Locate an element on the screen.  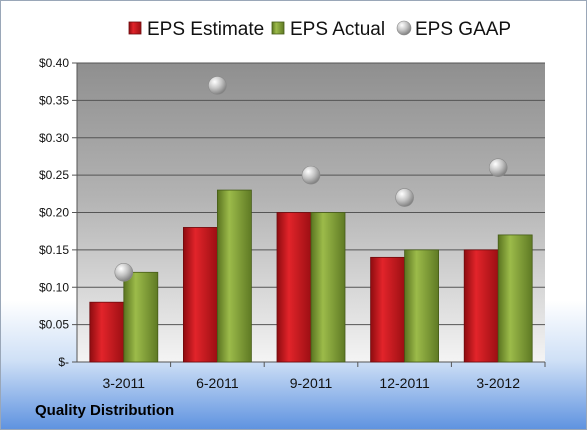
y-tick-label: $0.15 is located at coordinates (54, 250).